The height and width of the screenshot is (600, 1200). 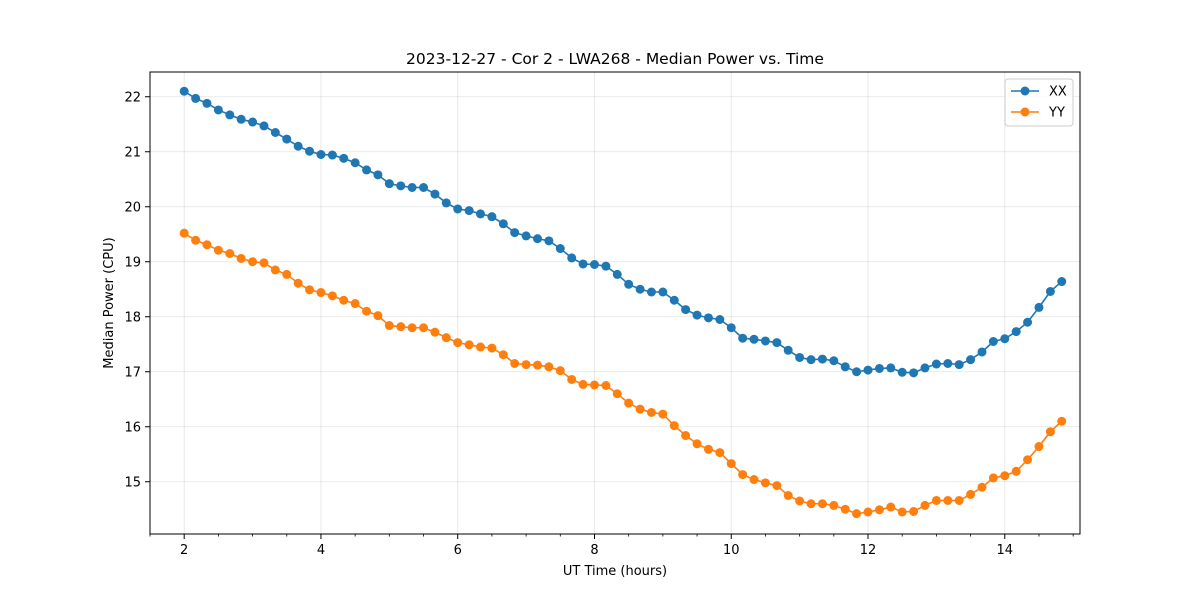 What do you see at coordinates (1056, 113) in the screenshot?
I see `legend-label-yy: YY` at bounding box center [1056, 113].